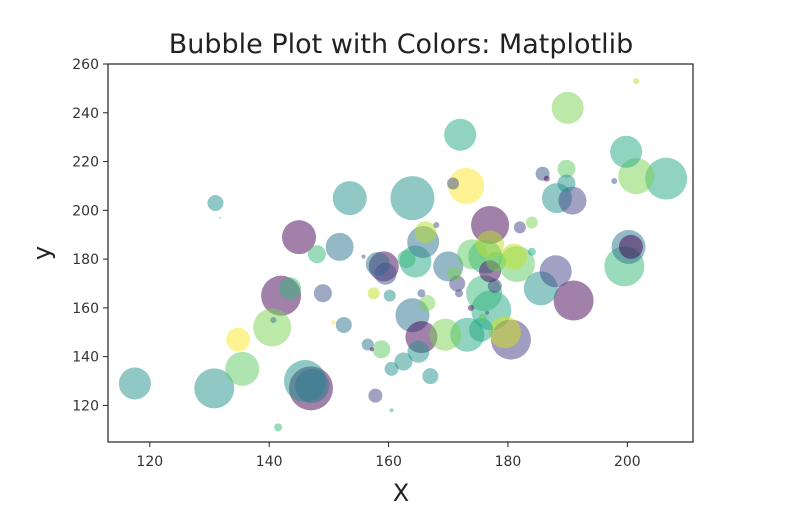 The height and width of the screenshot is (510, 788). I want to click on y-axis-label: y, so click(42, 253).